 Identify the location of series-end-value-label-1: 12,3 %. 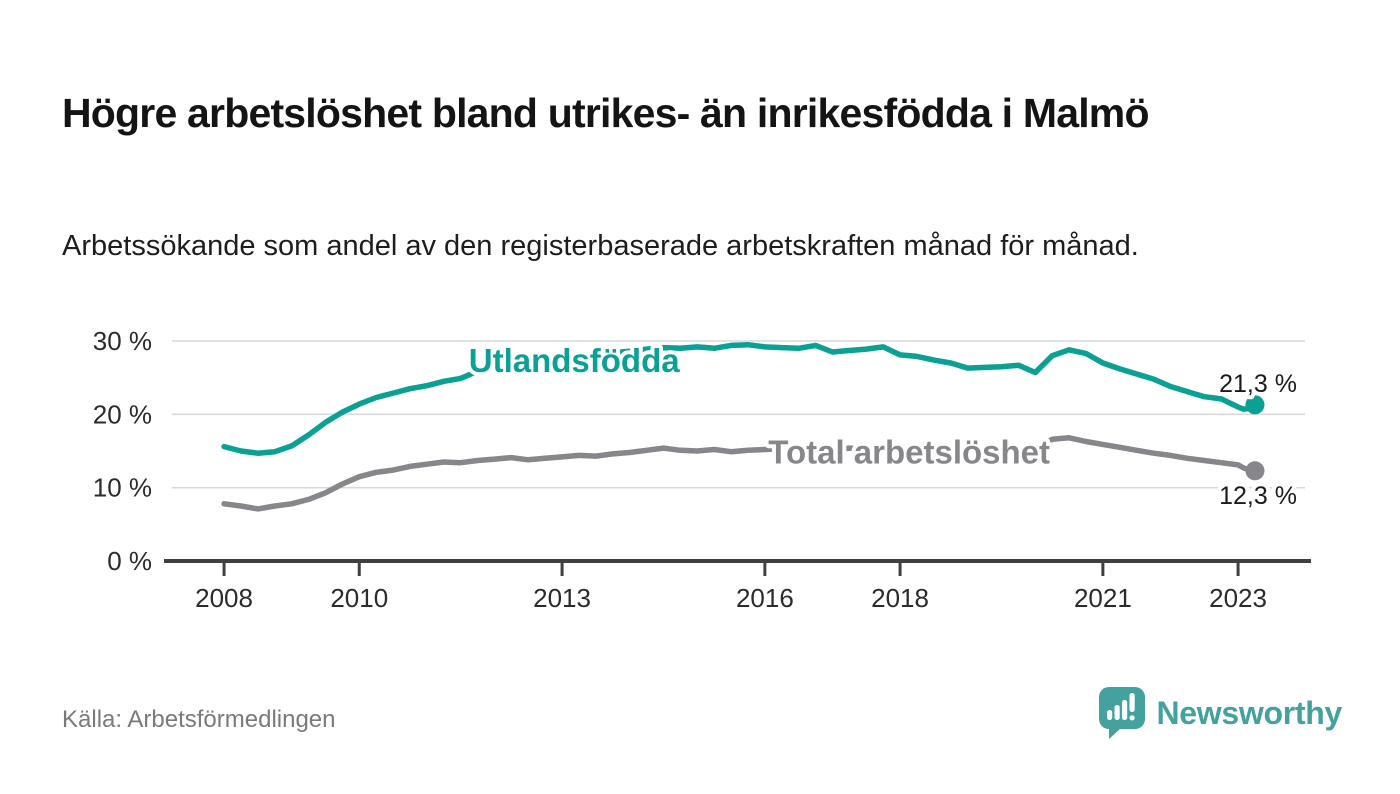
(1258, 496).